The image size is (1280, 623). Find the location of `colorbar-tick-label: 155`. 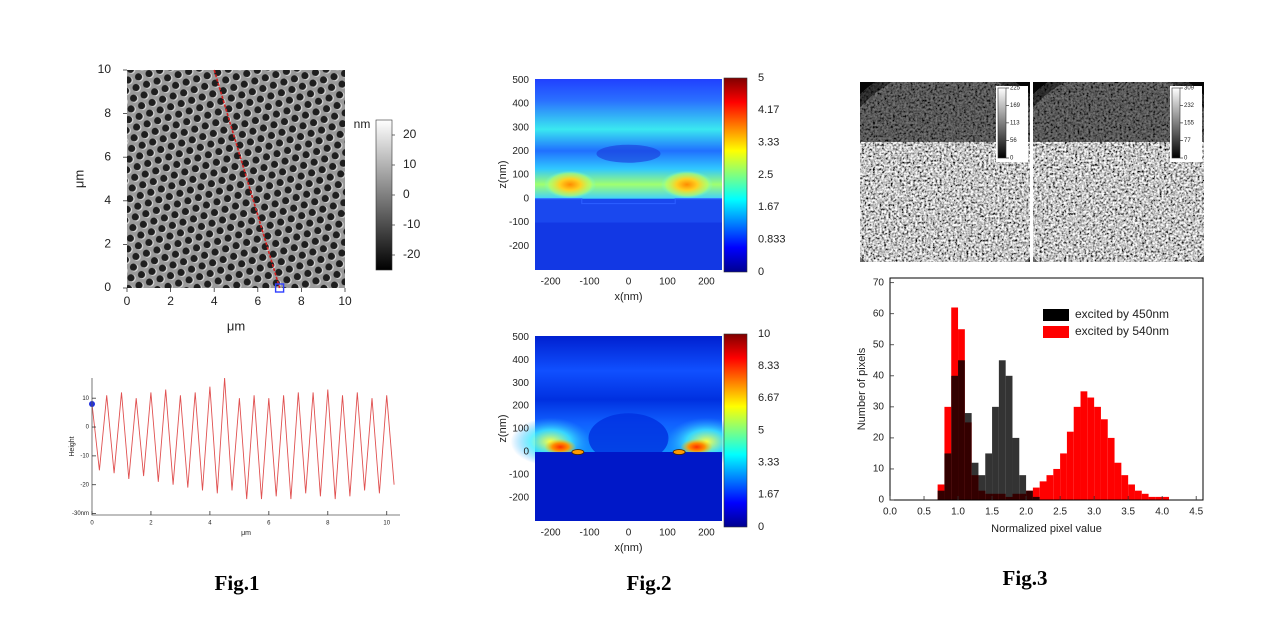

colorbar-tick-label: 155 is located at coordinates (1189, 123).